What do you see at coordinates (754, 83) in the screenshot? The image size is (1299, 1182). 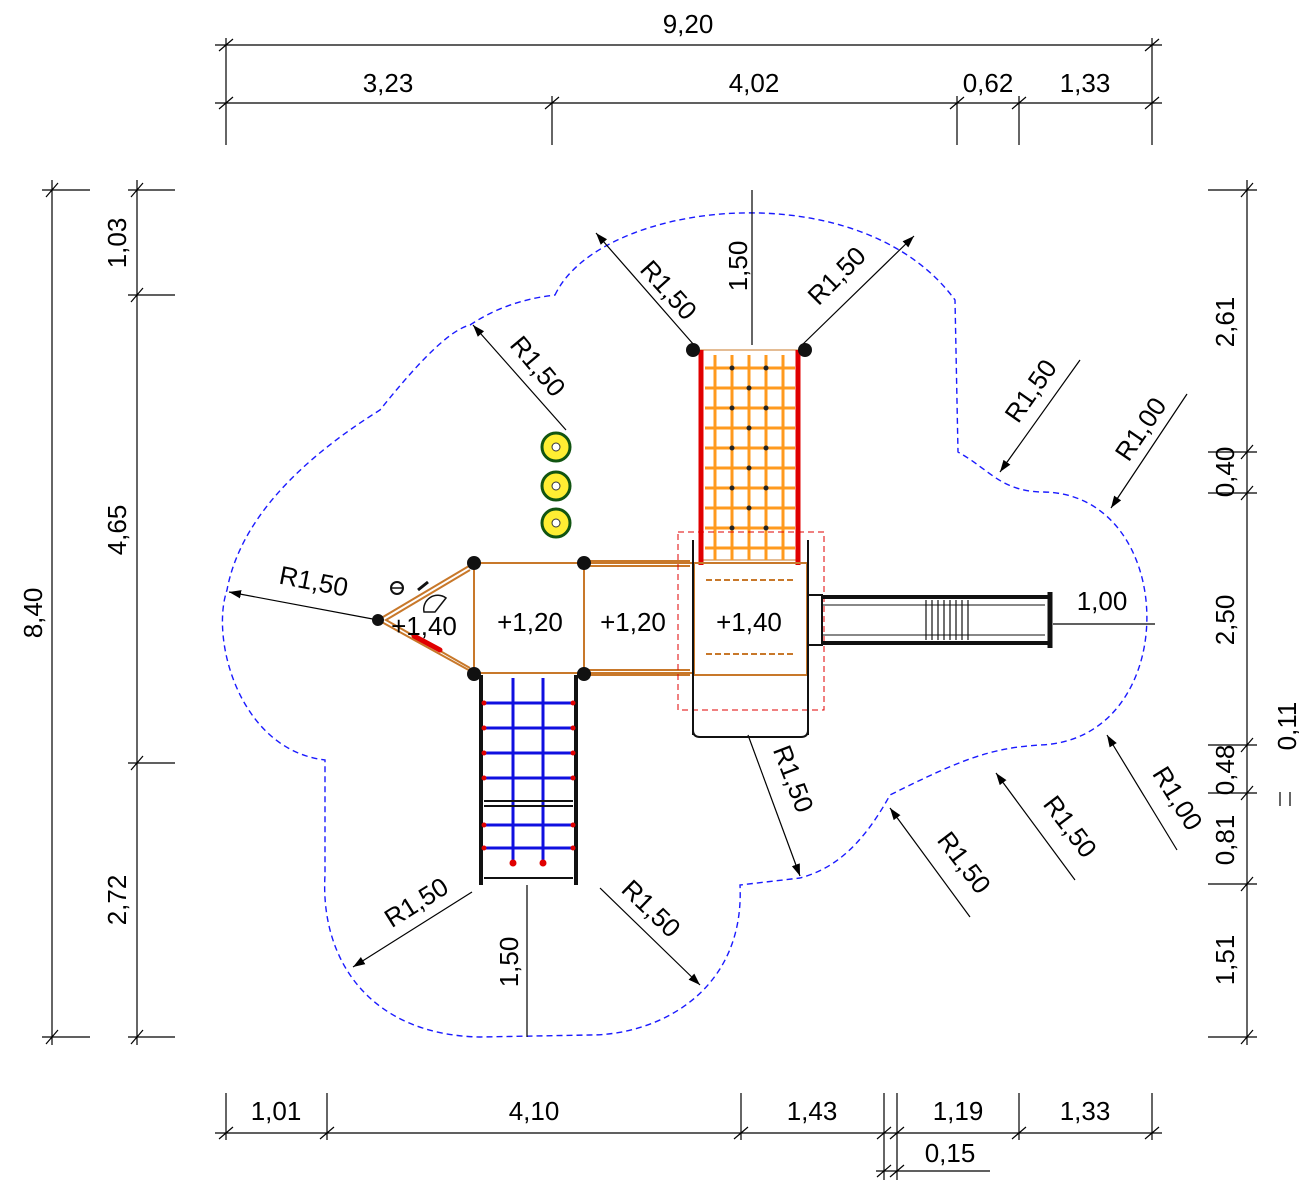 I see `top-dim-2: 4,02` at bounding box center [754, 83].